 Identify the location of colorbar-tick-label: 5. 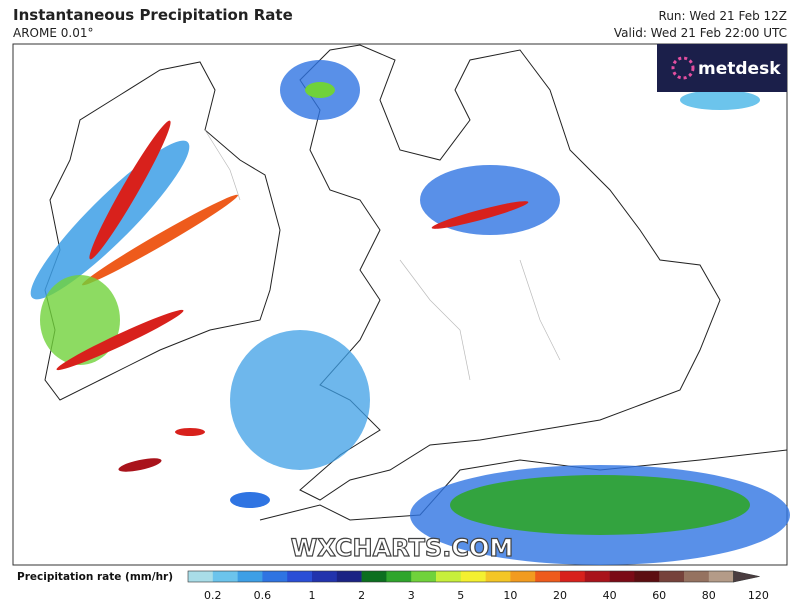
(460, 595).